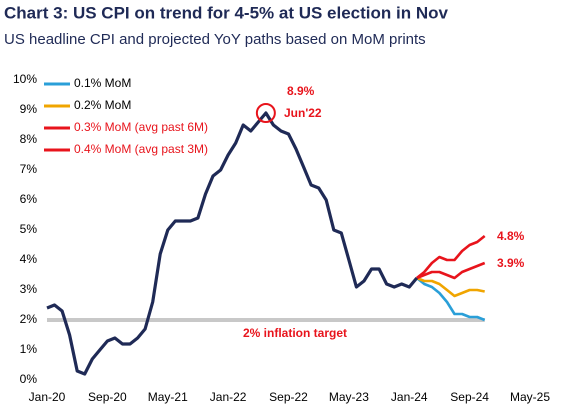 The image size is (574, 411). Describe the element at coordinates (29, 349) in the screenshot. I see `y-tick-label: 1%` at that location.